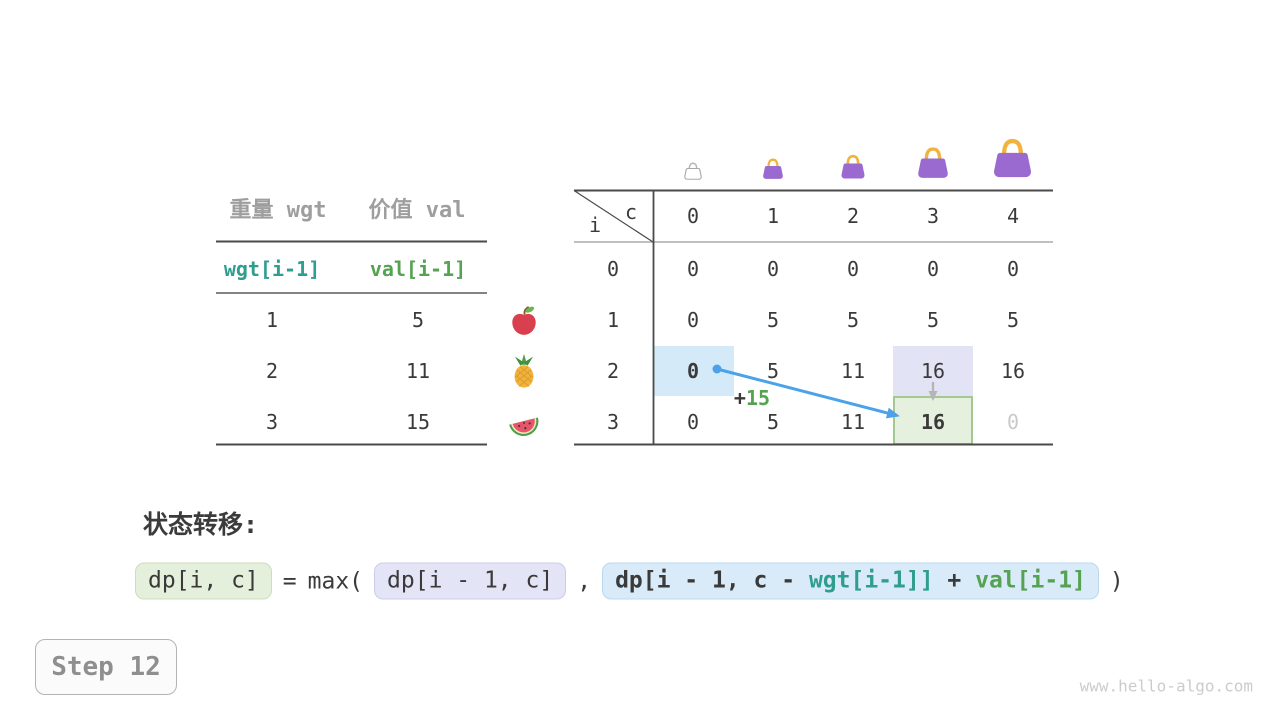  What do you see at coordinates (289, 581) in the screenshot?
I see `formula-equals: =` at bounding box center [289, 581].